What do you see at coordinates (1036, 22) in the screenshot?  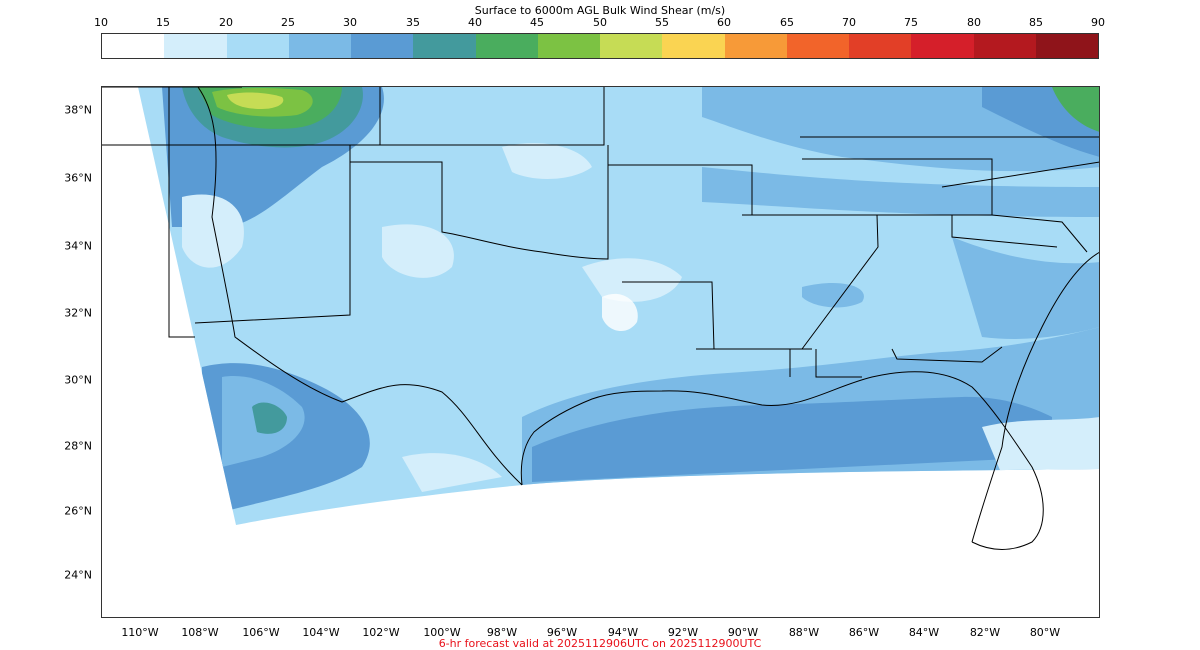 I see `colorbar-tick: 85` at bounding box center [1036, 22].